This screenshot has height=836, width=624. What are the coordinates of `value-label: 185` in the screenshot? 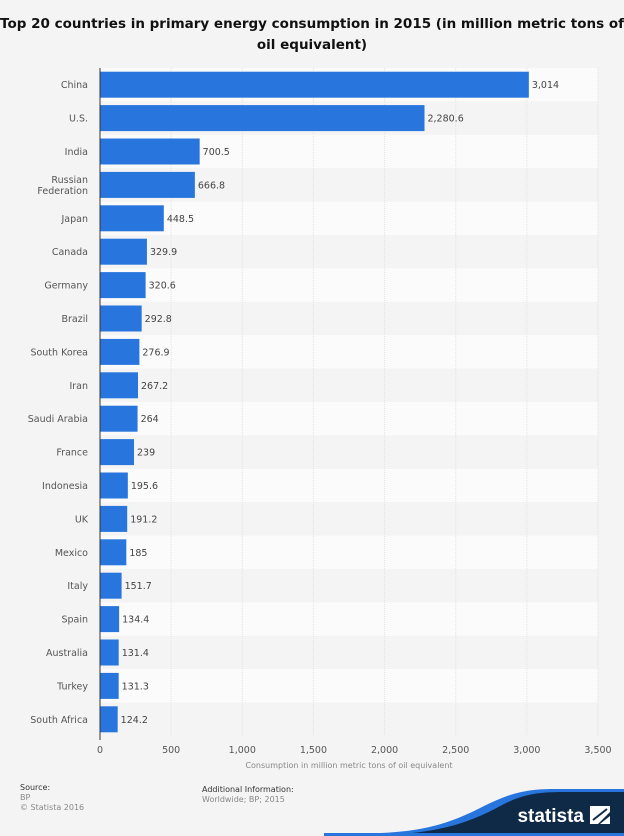 It's located at (138, 553).